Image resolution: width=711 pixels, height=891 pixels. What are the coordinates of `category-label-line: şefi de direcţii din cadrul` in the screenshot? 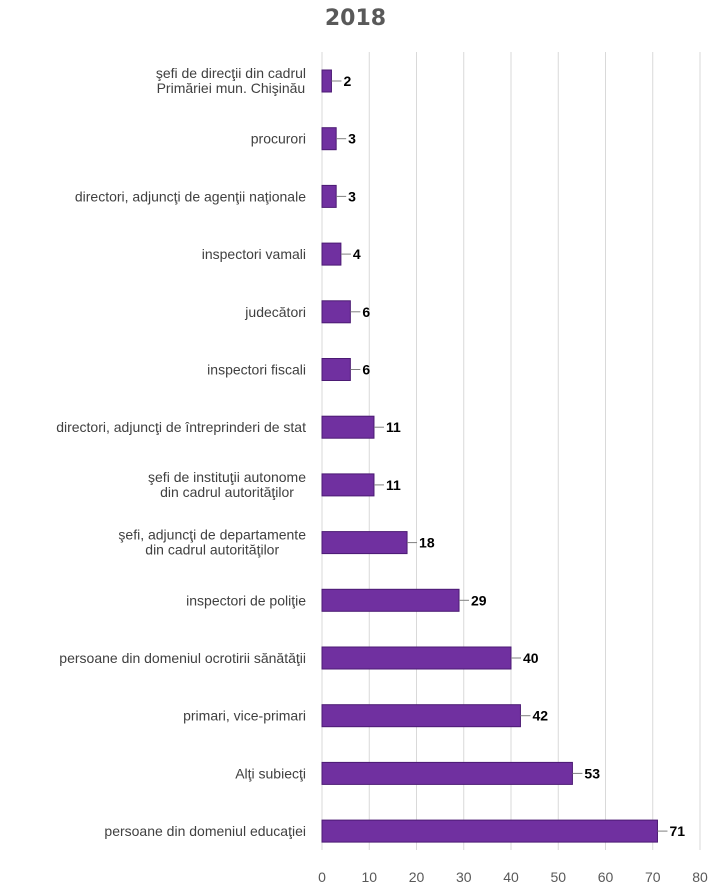 It's located at (231, 73).